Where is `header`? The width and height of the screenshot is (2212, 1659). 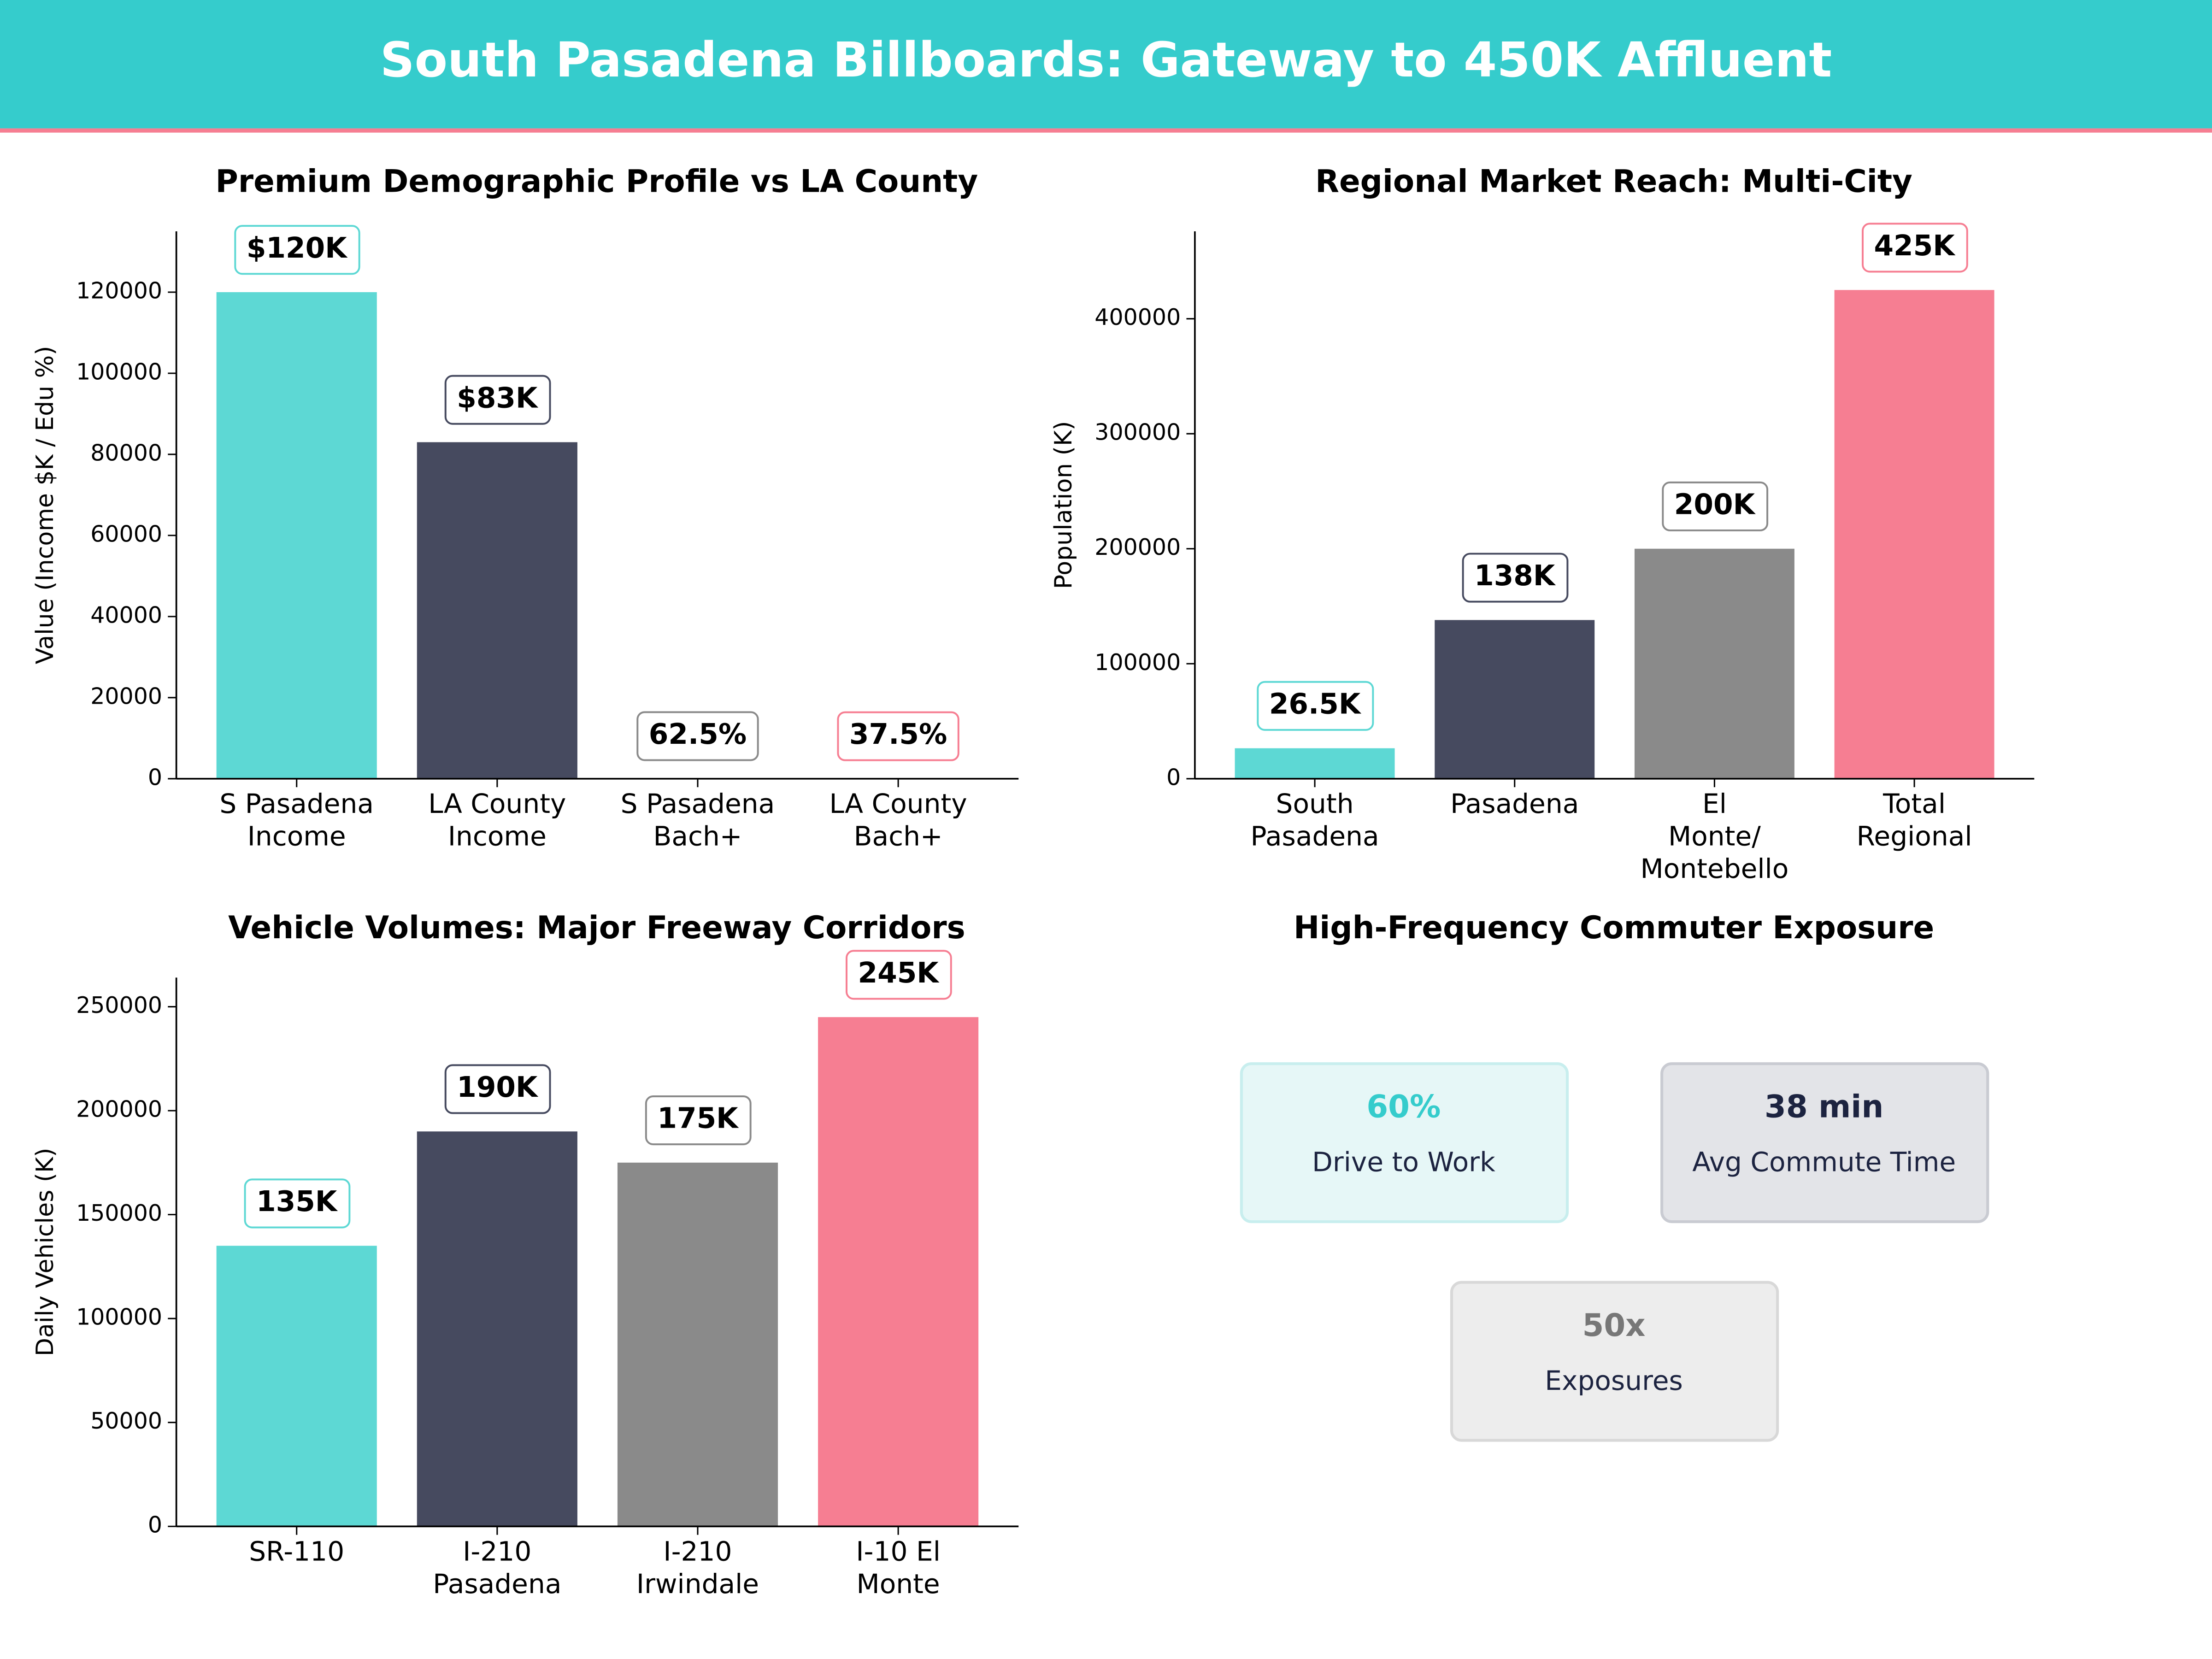 header is located at coordinates (1106, 64).